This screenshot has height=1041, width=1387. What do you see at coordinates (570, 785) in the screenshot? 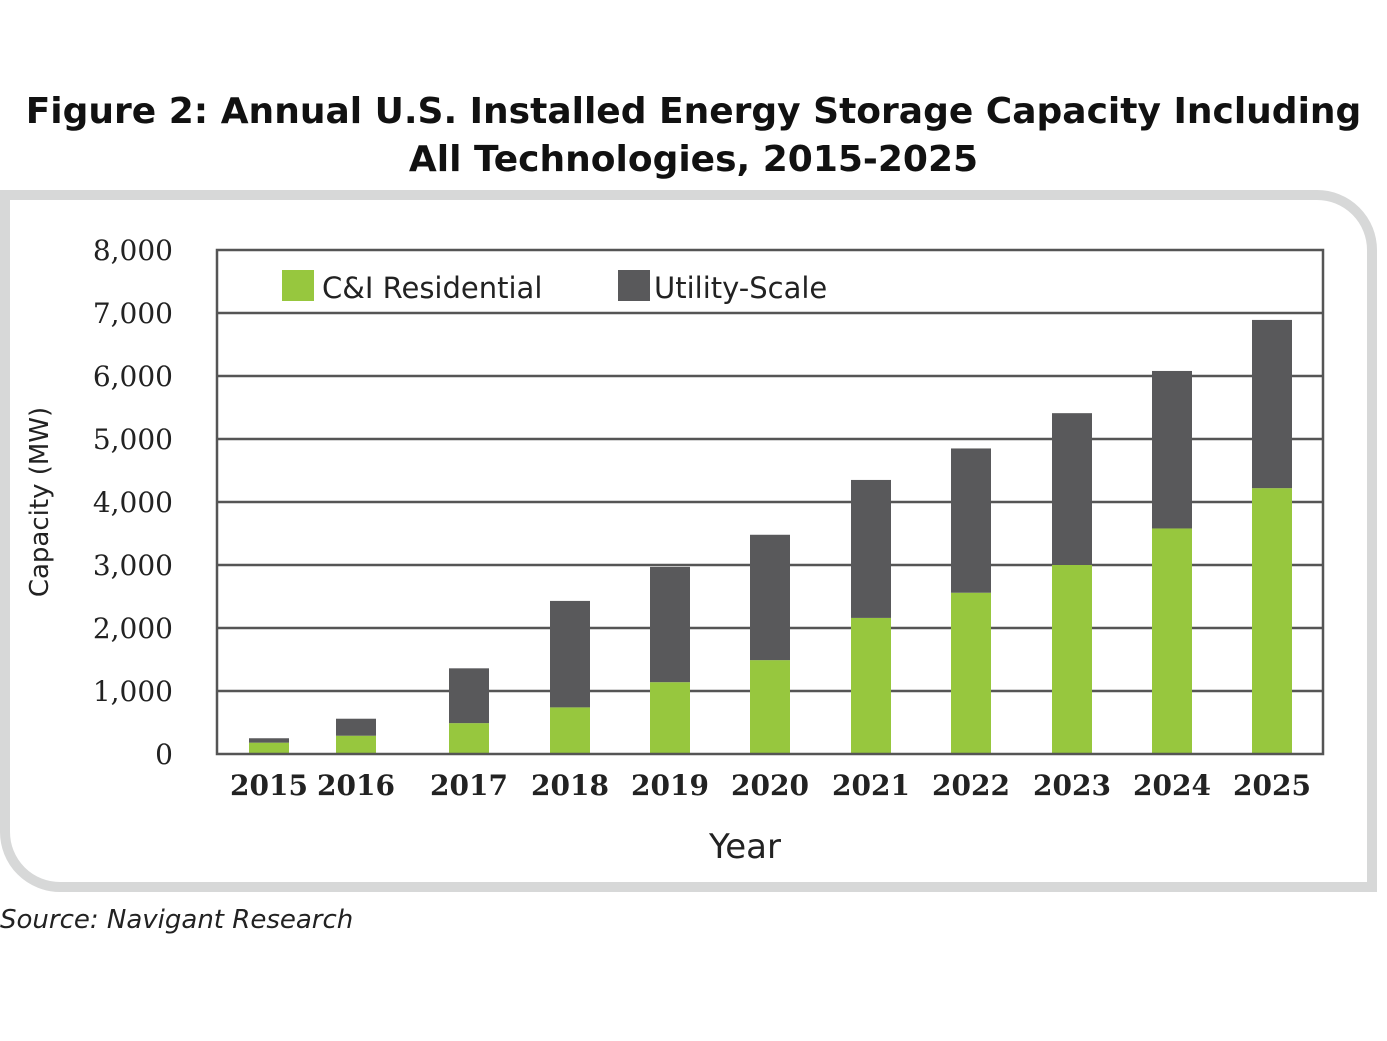
I see `x-tick-label: 2018` at bounding box center [570, 785].